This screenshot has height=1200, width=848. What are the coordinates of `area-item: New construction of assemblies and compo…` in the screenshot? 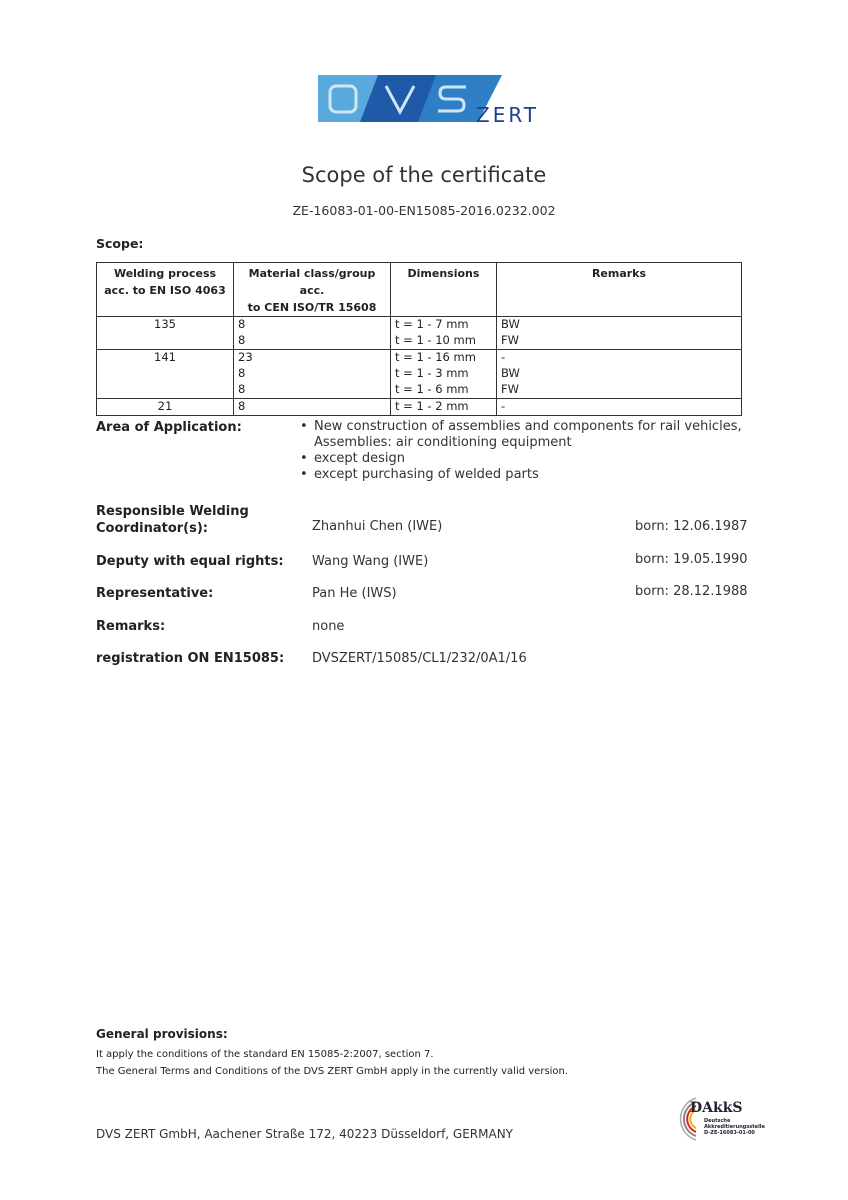 It's located at (525, 435).